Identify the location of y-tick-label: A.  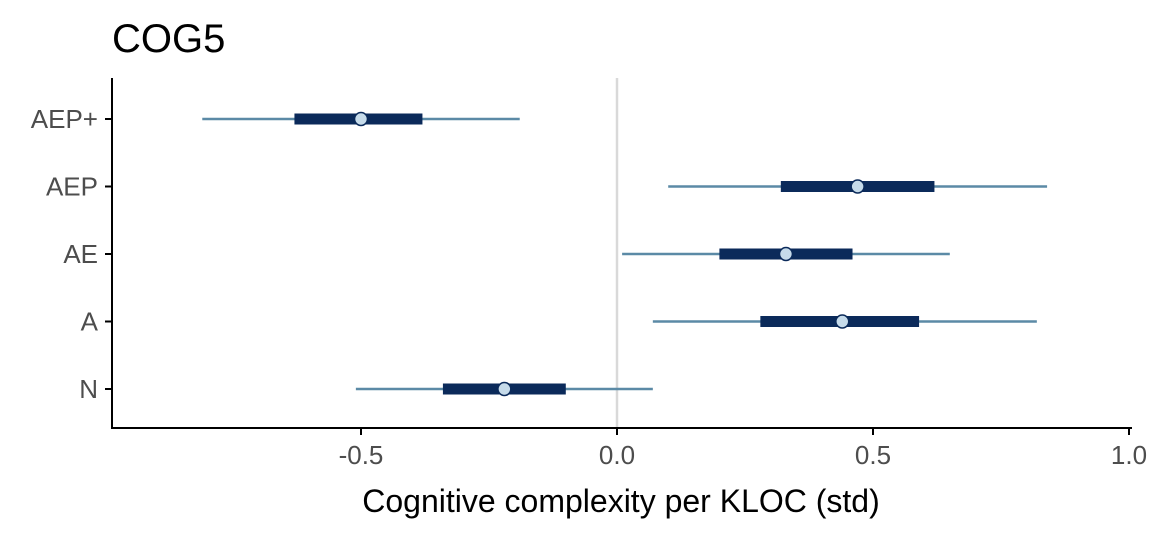
(90, 322).